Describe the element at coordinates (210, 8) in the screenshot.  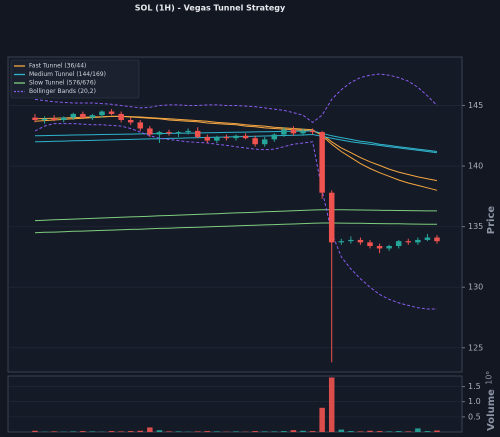
I see `chart-title: SOL (1H) - Vegas Tunnel Strategy` at that location.